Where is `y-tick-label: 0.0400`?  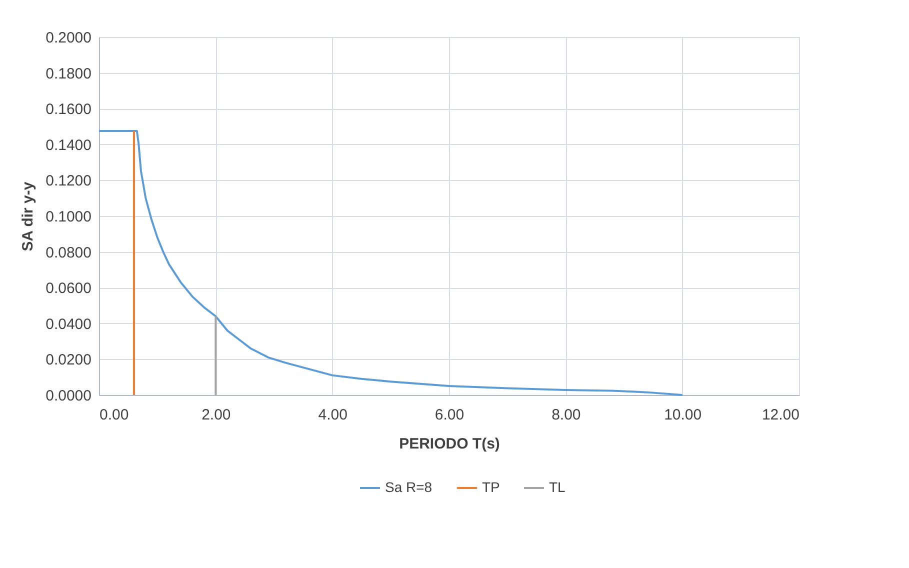
y-tick-label: 0.0400 is located at coordinates (69, 324).